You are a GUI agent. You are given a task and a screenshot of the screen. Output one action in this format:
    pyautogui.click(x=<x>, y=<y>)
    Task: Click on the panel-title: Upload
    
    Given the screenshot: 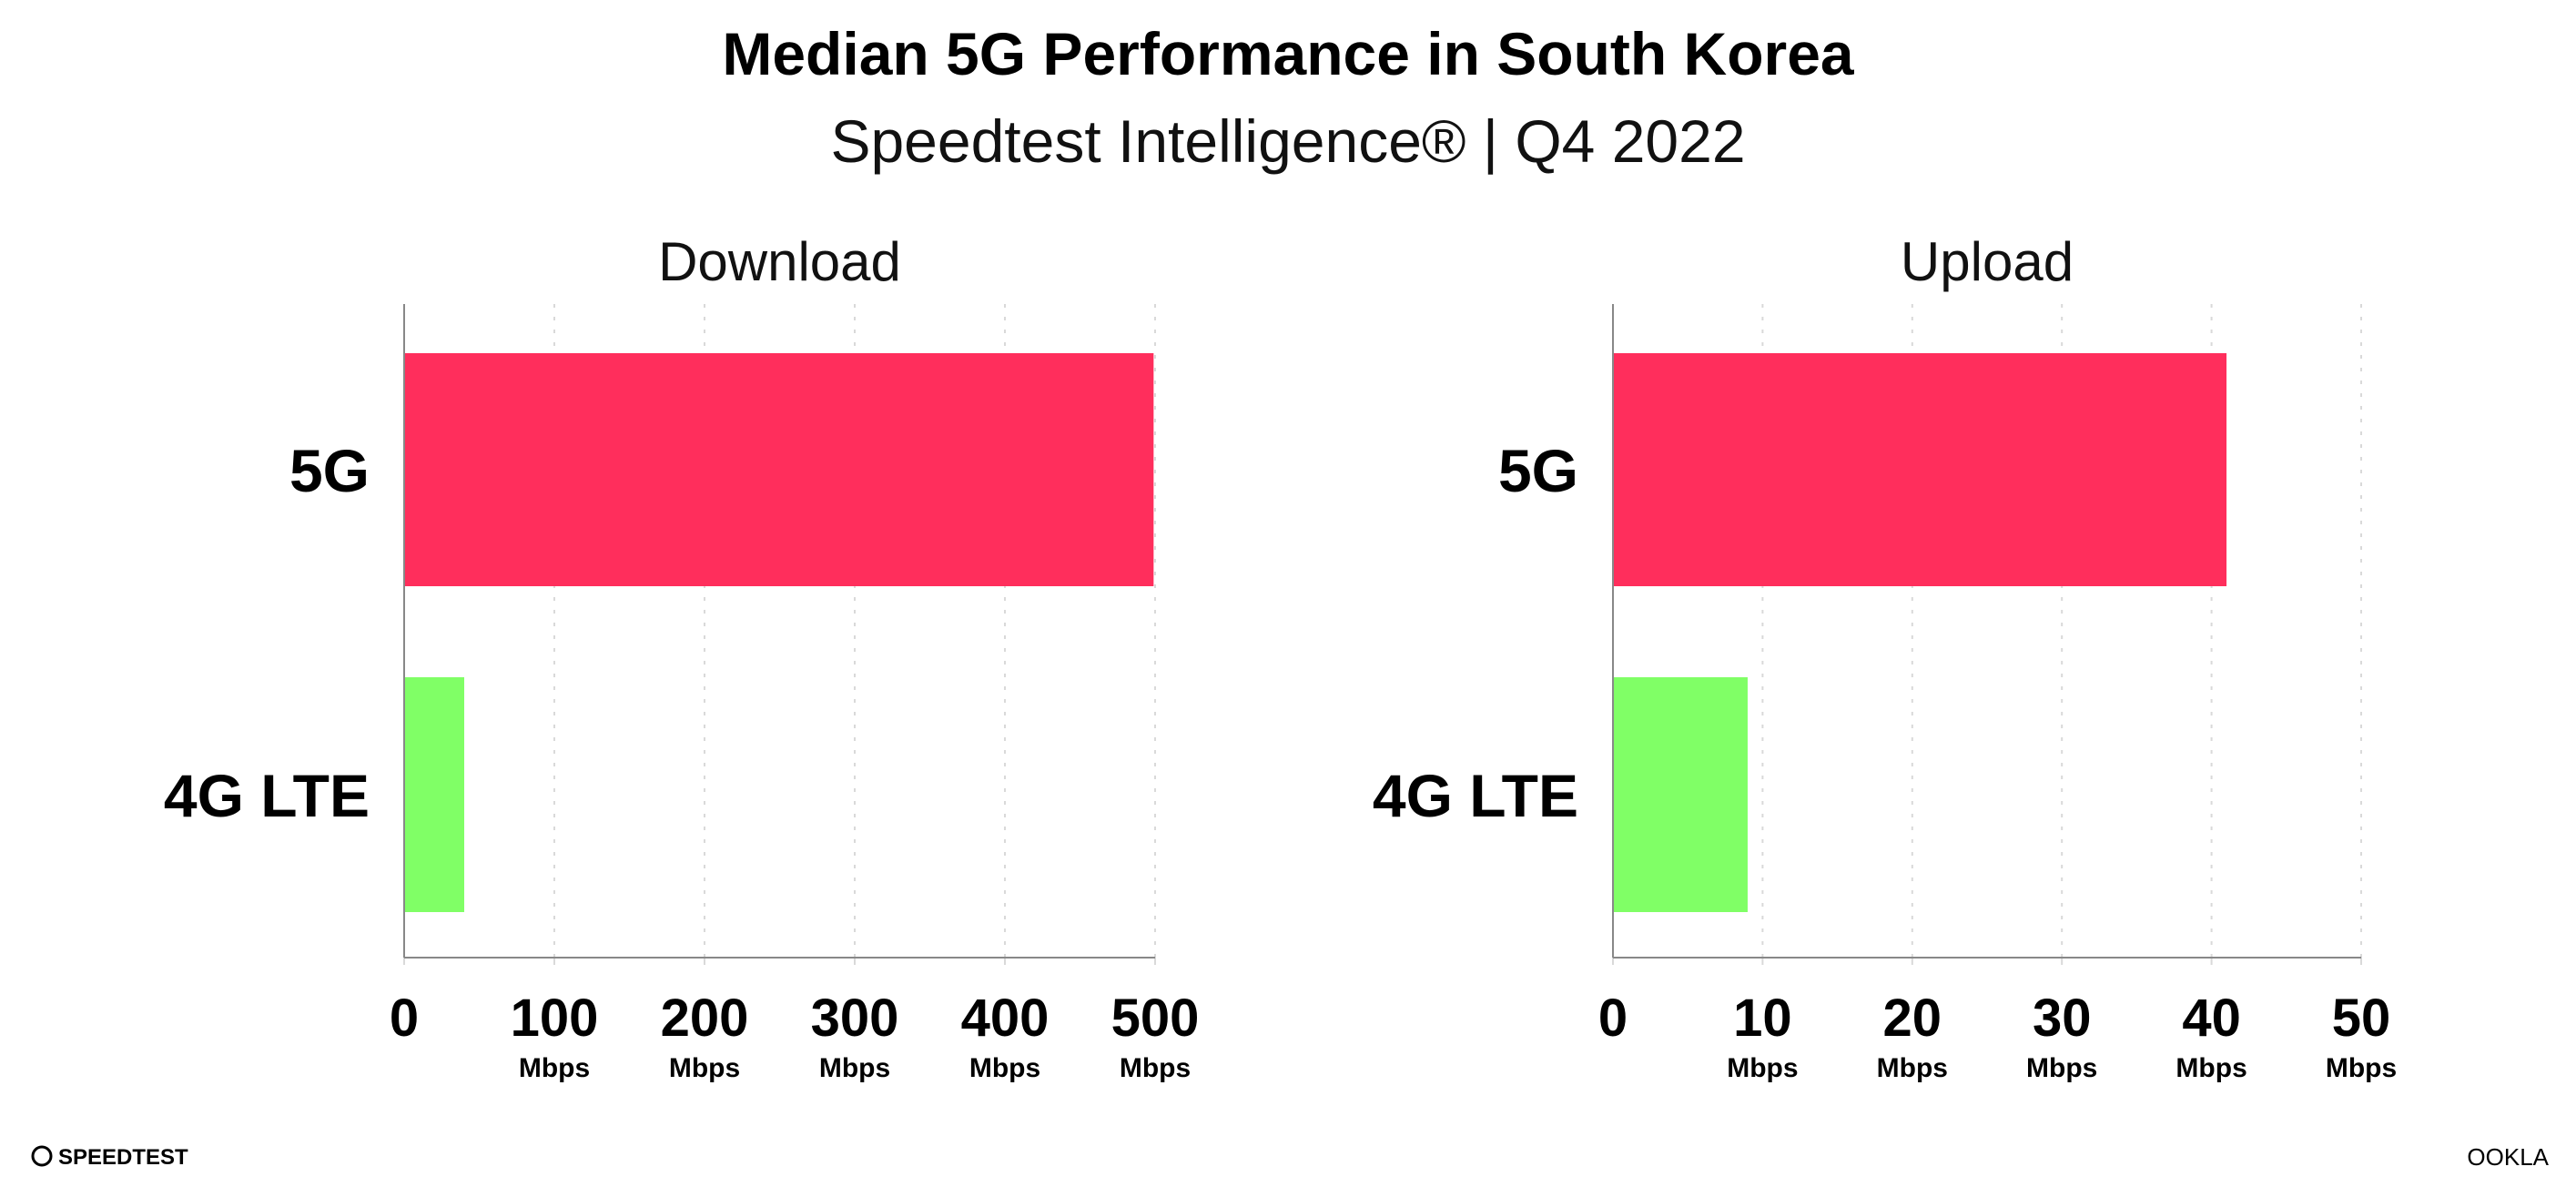 What is the action you would take?
    pyautogui.click(x=1987, y=262)
    